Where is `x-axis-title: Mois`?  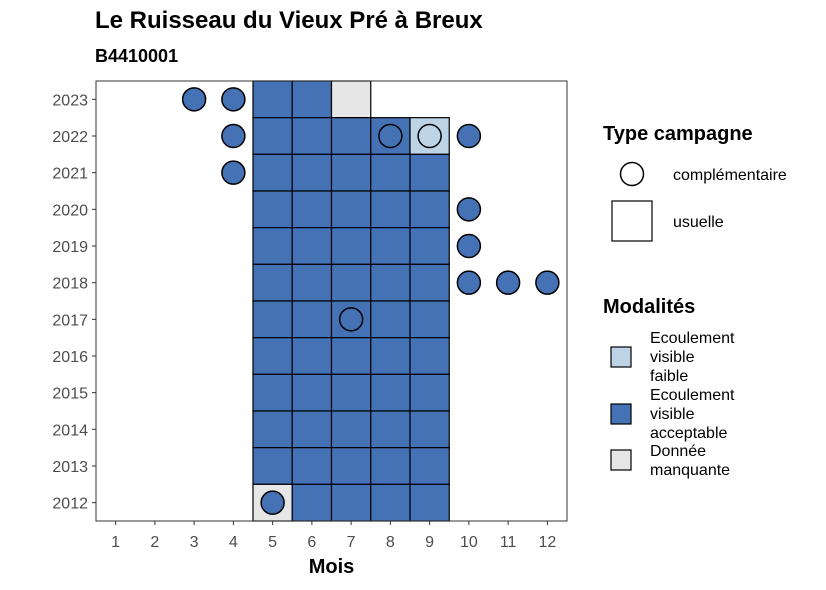
x-axis-title: Mois is located at coordinates (332, 567).